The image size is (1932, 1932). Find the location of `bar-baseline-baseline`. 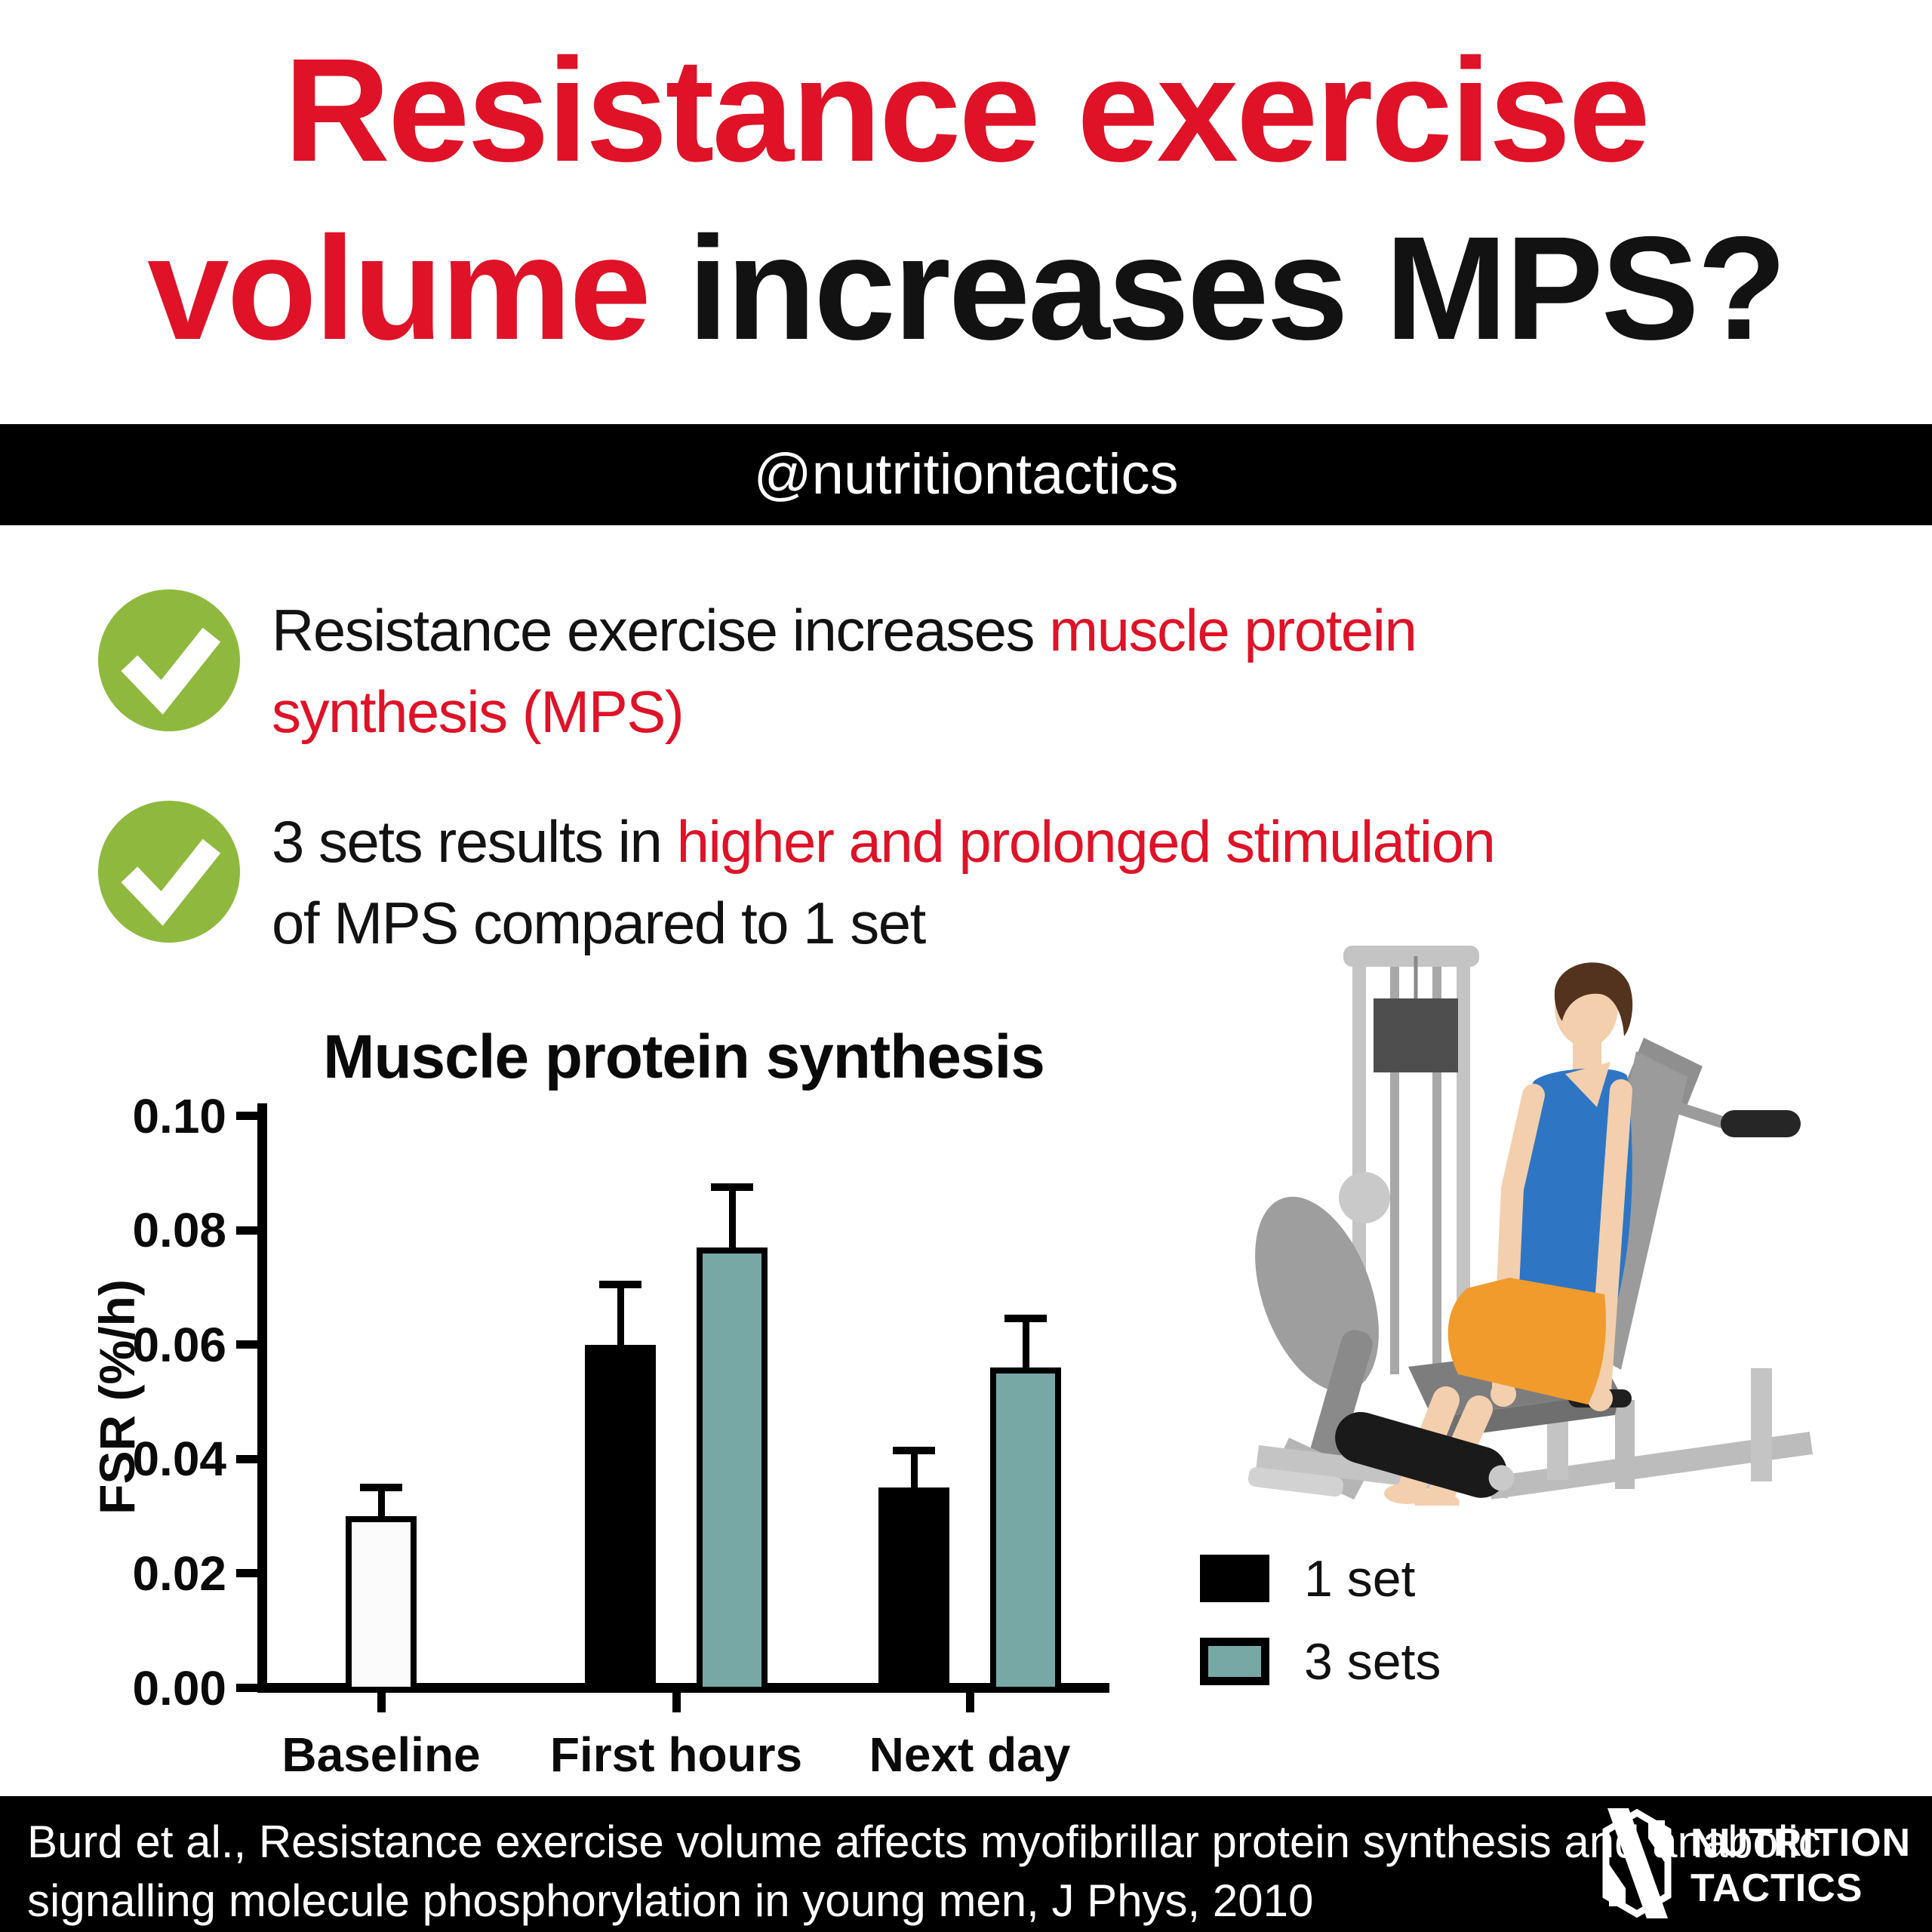

bar-baseline-baseline is located at coordinates (381, 1604).